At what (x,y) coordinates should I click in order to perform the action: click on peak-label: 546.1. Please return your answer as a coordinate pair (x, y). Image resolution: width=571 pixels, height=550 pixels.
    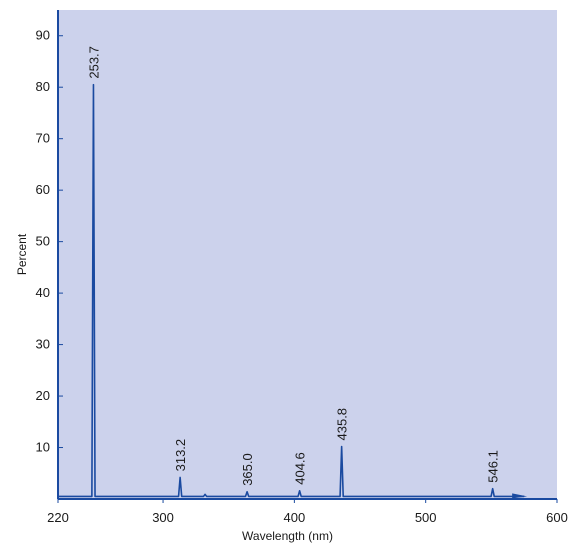
    Looking at the image, I should click on (493, 466).